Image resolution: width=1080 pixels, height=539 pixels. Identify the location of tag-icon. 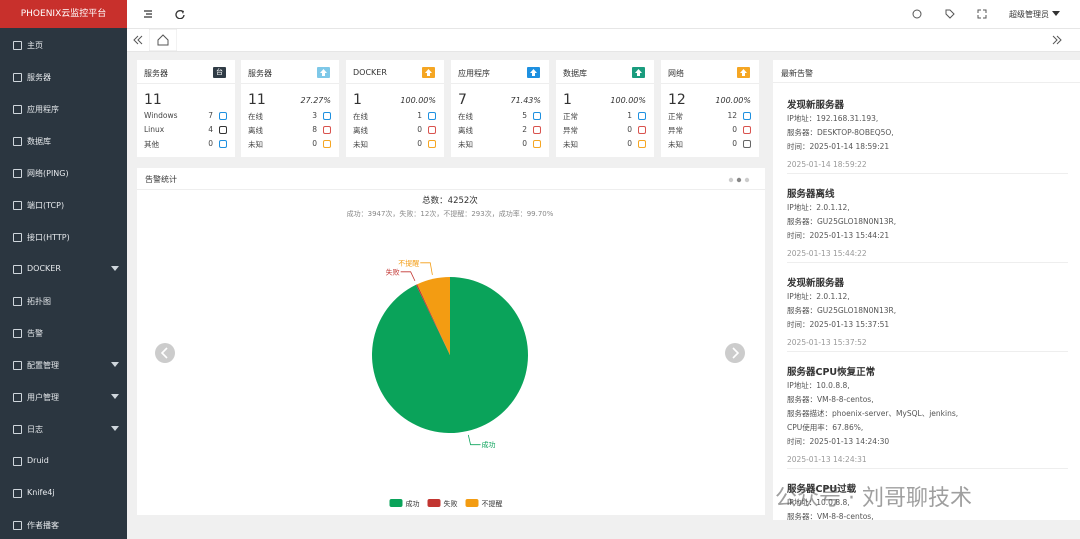
(950, 14).